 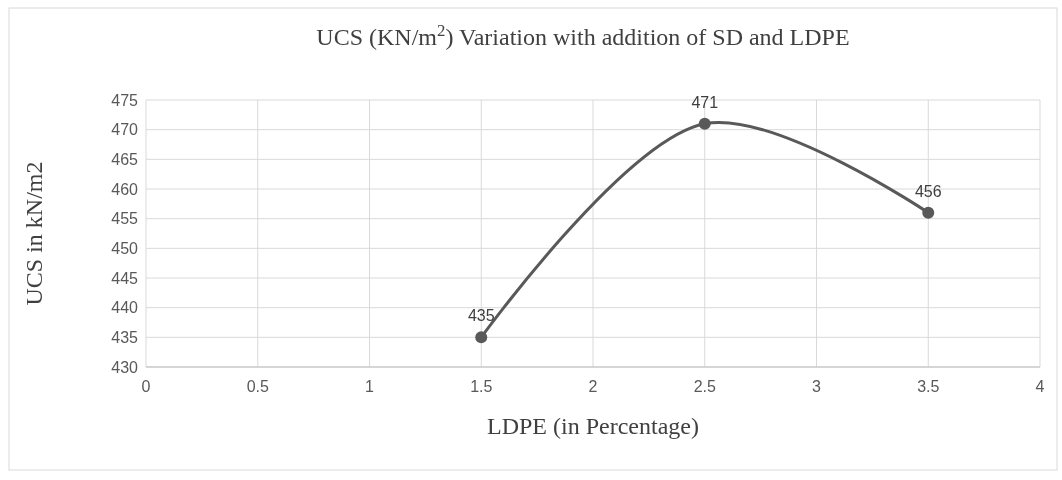 I want to click on y-tick-label: 430, so click(x=125, y=367).